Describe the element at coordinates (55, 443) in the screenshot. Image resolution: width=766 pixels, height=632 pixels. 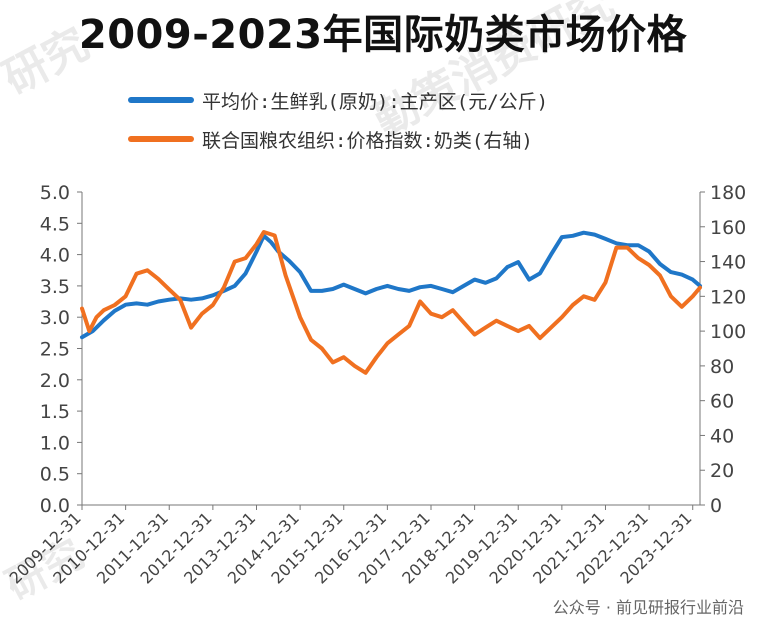
I see `y-left-tick-label: 1.0` at that location.